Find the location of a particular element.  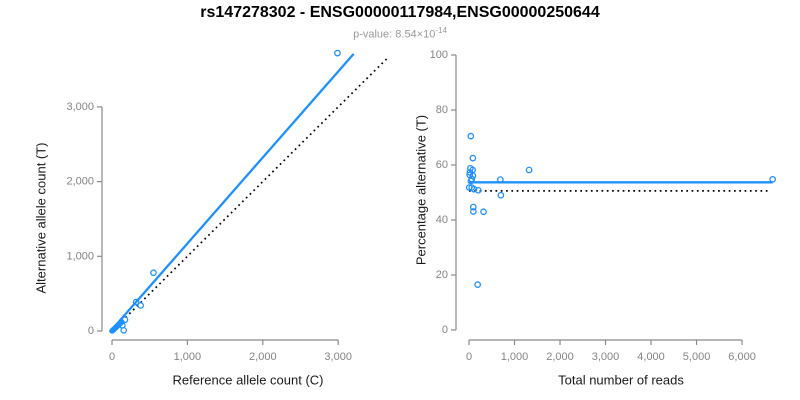

p-value-exponent: -14 is located at coordinates (441, 30).